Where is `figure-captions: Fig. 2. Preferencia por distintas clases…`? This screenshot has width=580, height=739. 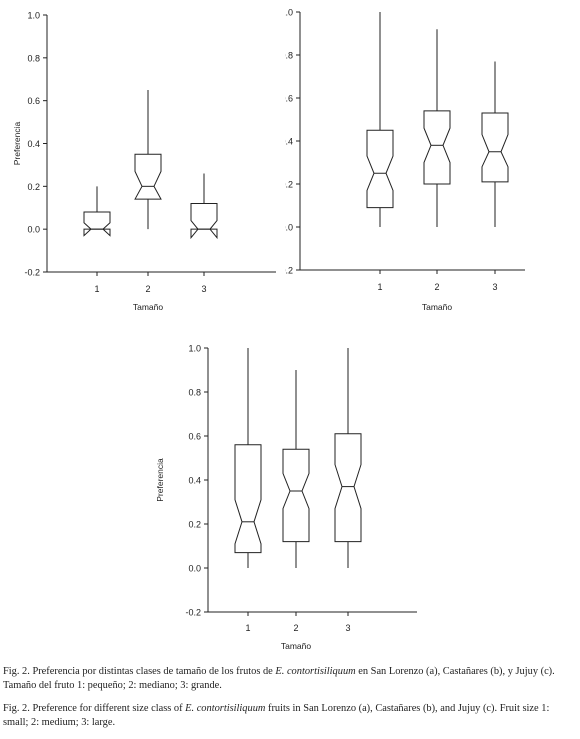 figure-captions: Fig. 2. Preferencia por distintas clases… is located at coordinates (289, 702).